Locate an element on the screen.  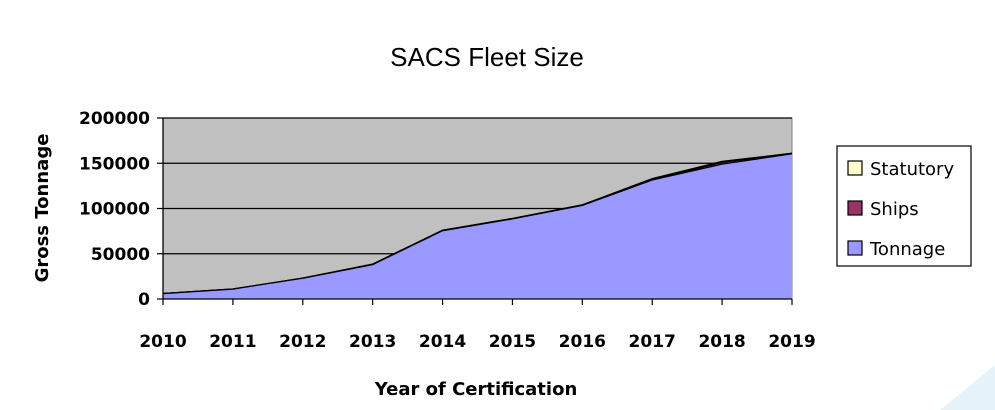
x-tick-label: 2010 is located at coordinates (162, 342).